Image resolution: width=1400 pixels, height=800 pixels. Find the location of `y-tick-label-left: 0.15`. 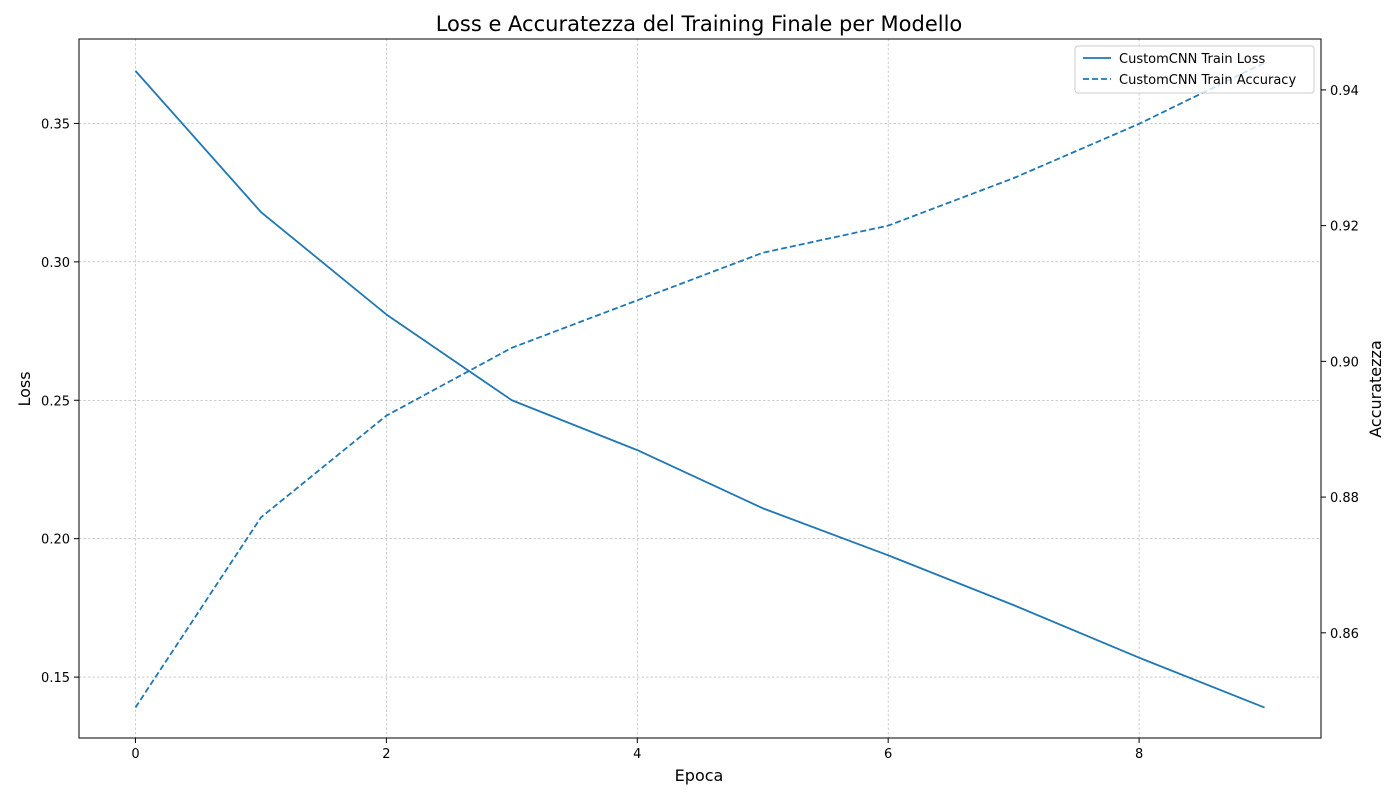

y-tick-label-left: 0.15 is located at coordinates (55, 678).